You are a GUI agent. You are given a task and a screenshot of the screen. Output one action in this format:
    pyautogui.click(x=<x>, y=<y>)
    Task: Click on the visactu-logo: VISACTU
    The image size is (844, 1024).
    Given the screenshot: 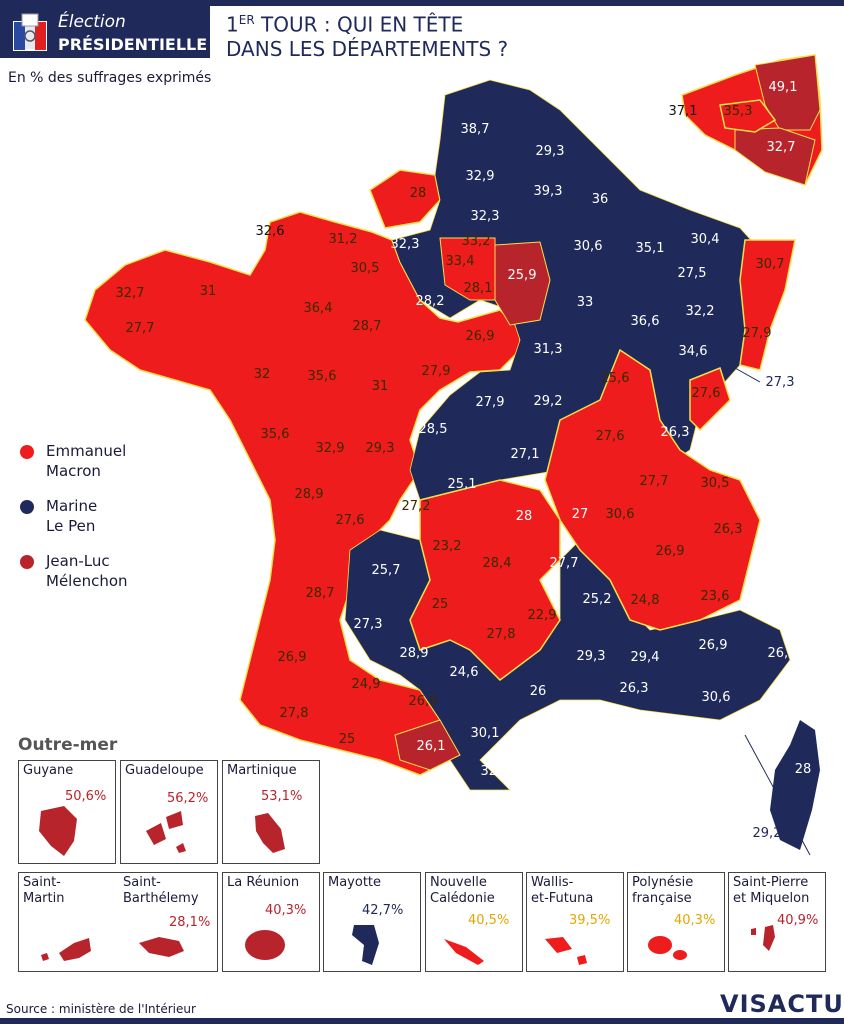 What is the action you would take?
    pyautogui.click(x=782, y=1004)
    